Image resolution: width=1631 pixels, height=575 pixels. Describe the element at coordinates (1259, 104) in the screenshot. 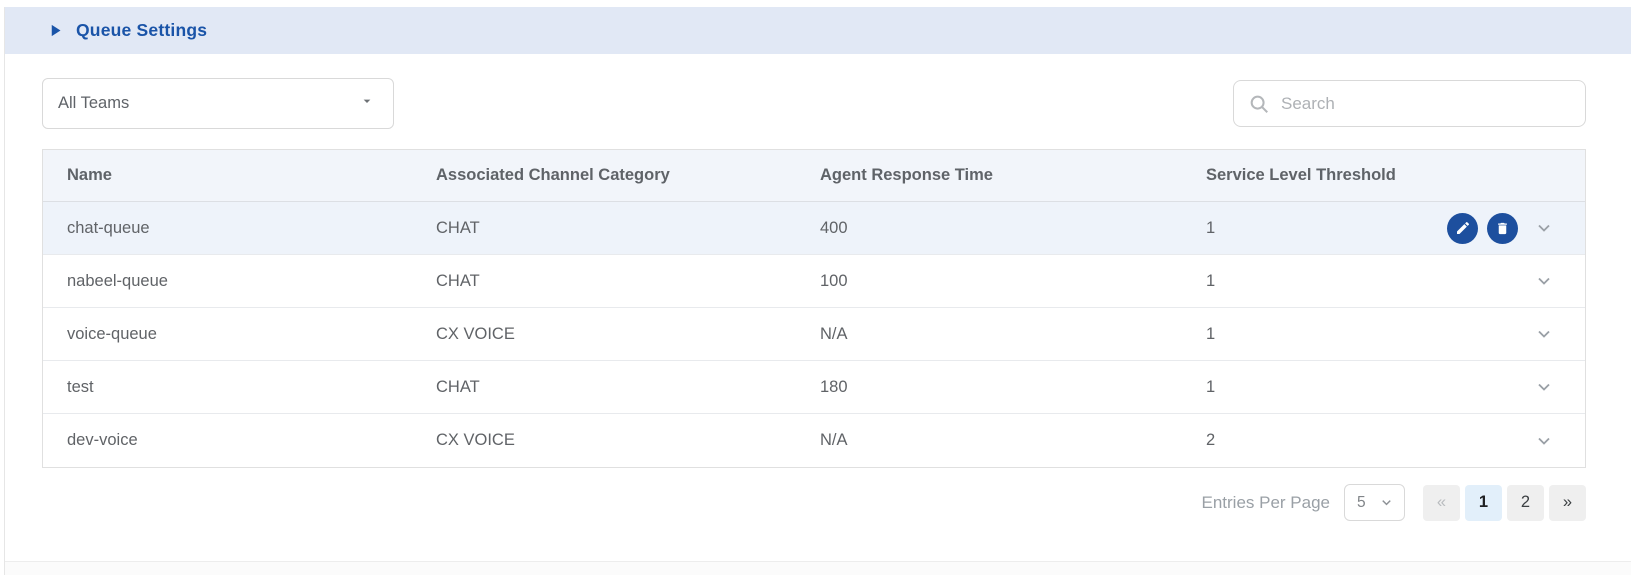

I see `search-icon` at that location.